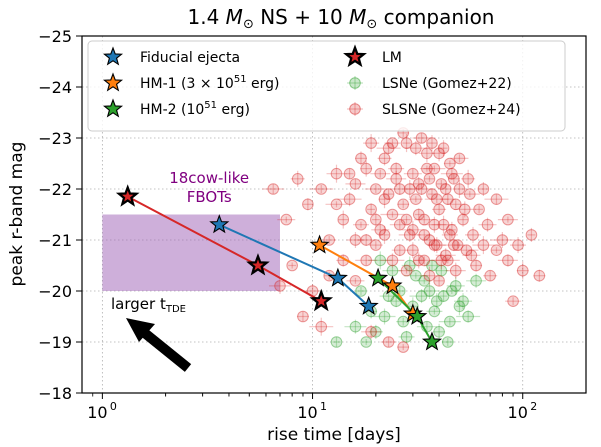 The width and height of the screenshot is (601, 447). Describe the element at coordinates (17, 214) in the screenshot. I see `y-axis-label: peak r-band mag` at that location.